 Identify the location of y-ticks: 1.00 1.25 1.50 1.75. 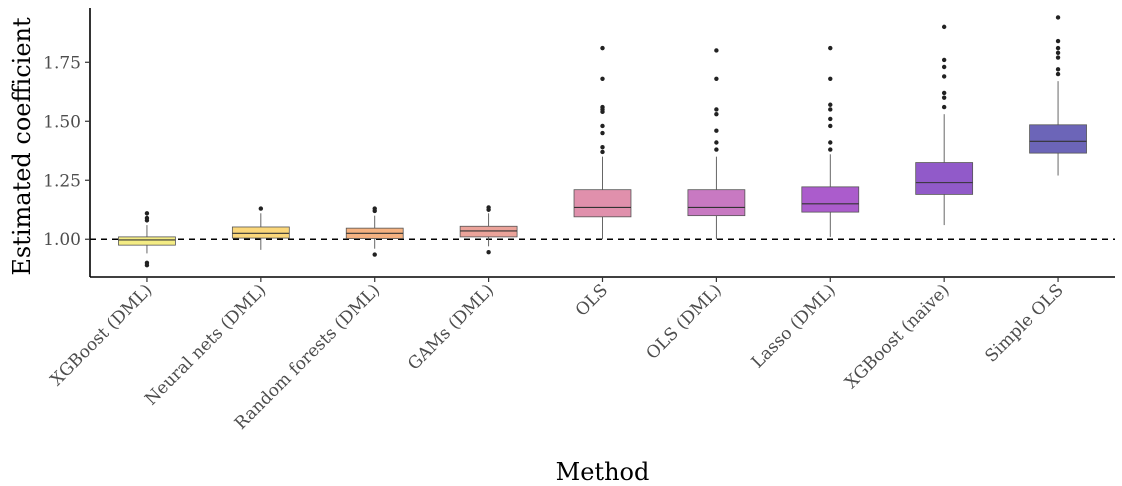
(66, 151).